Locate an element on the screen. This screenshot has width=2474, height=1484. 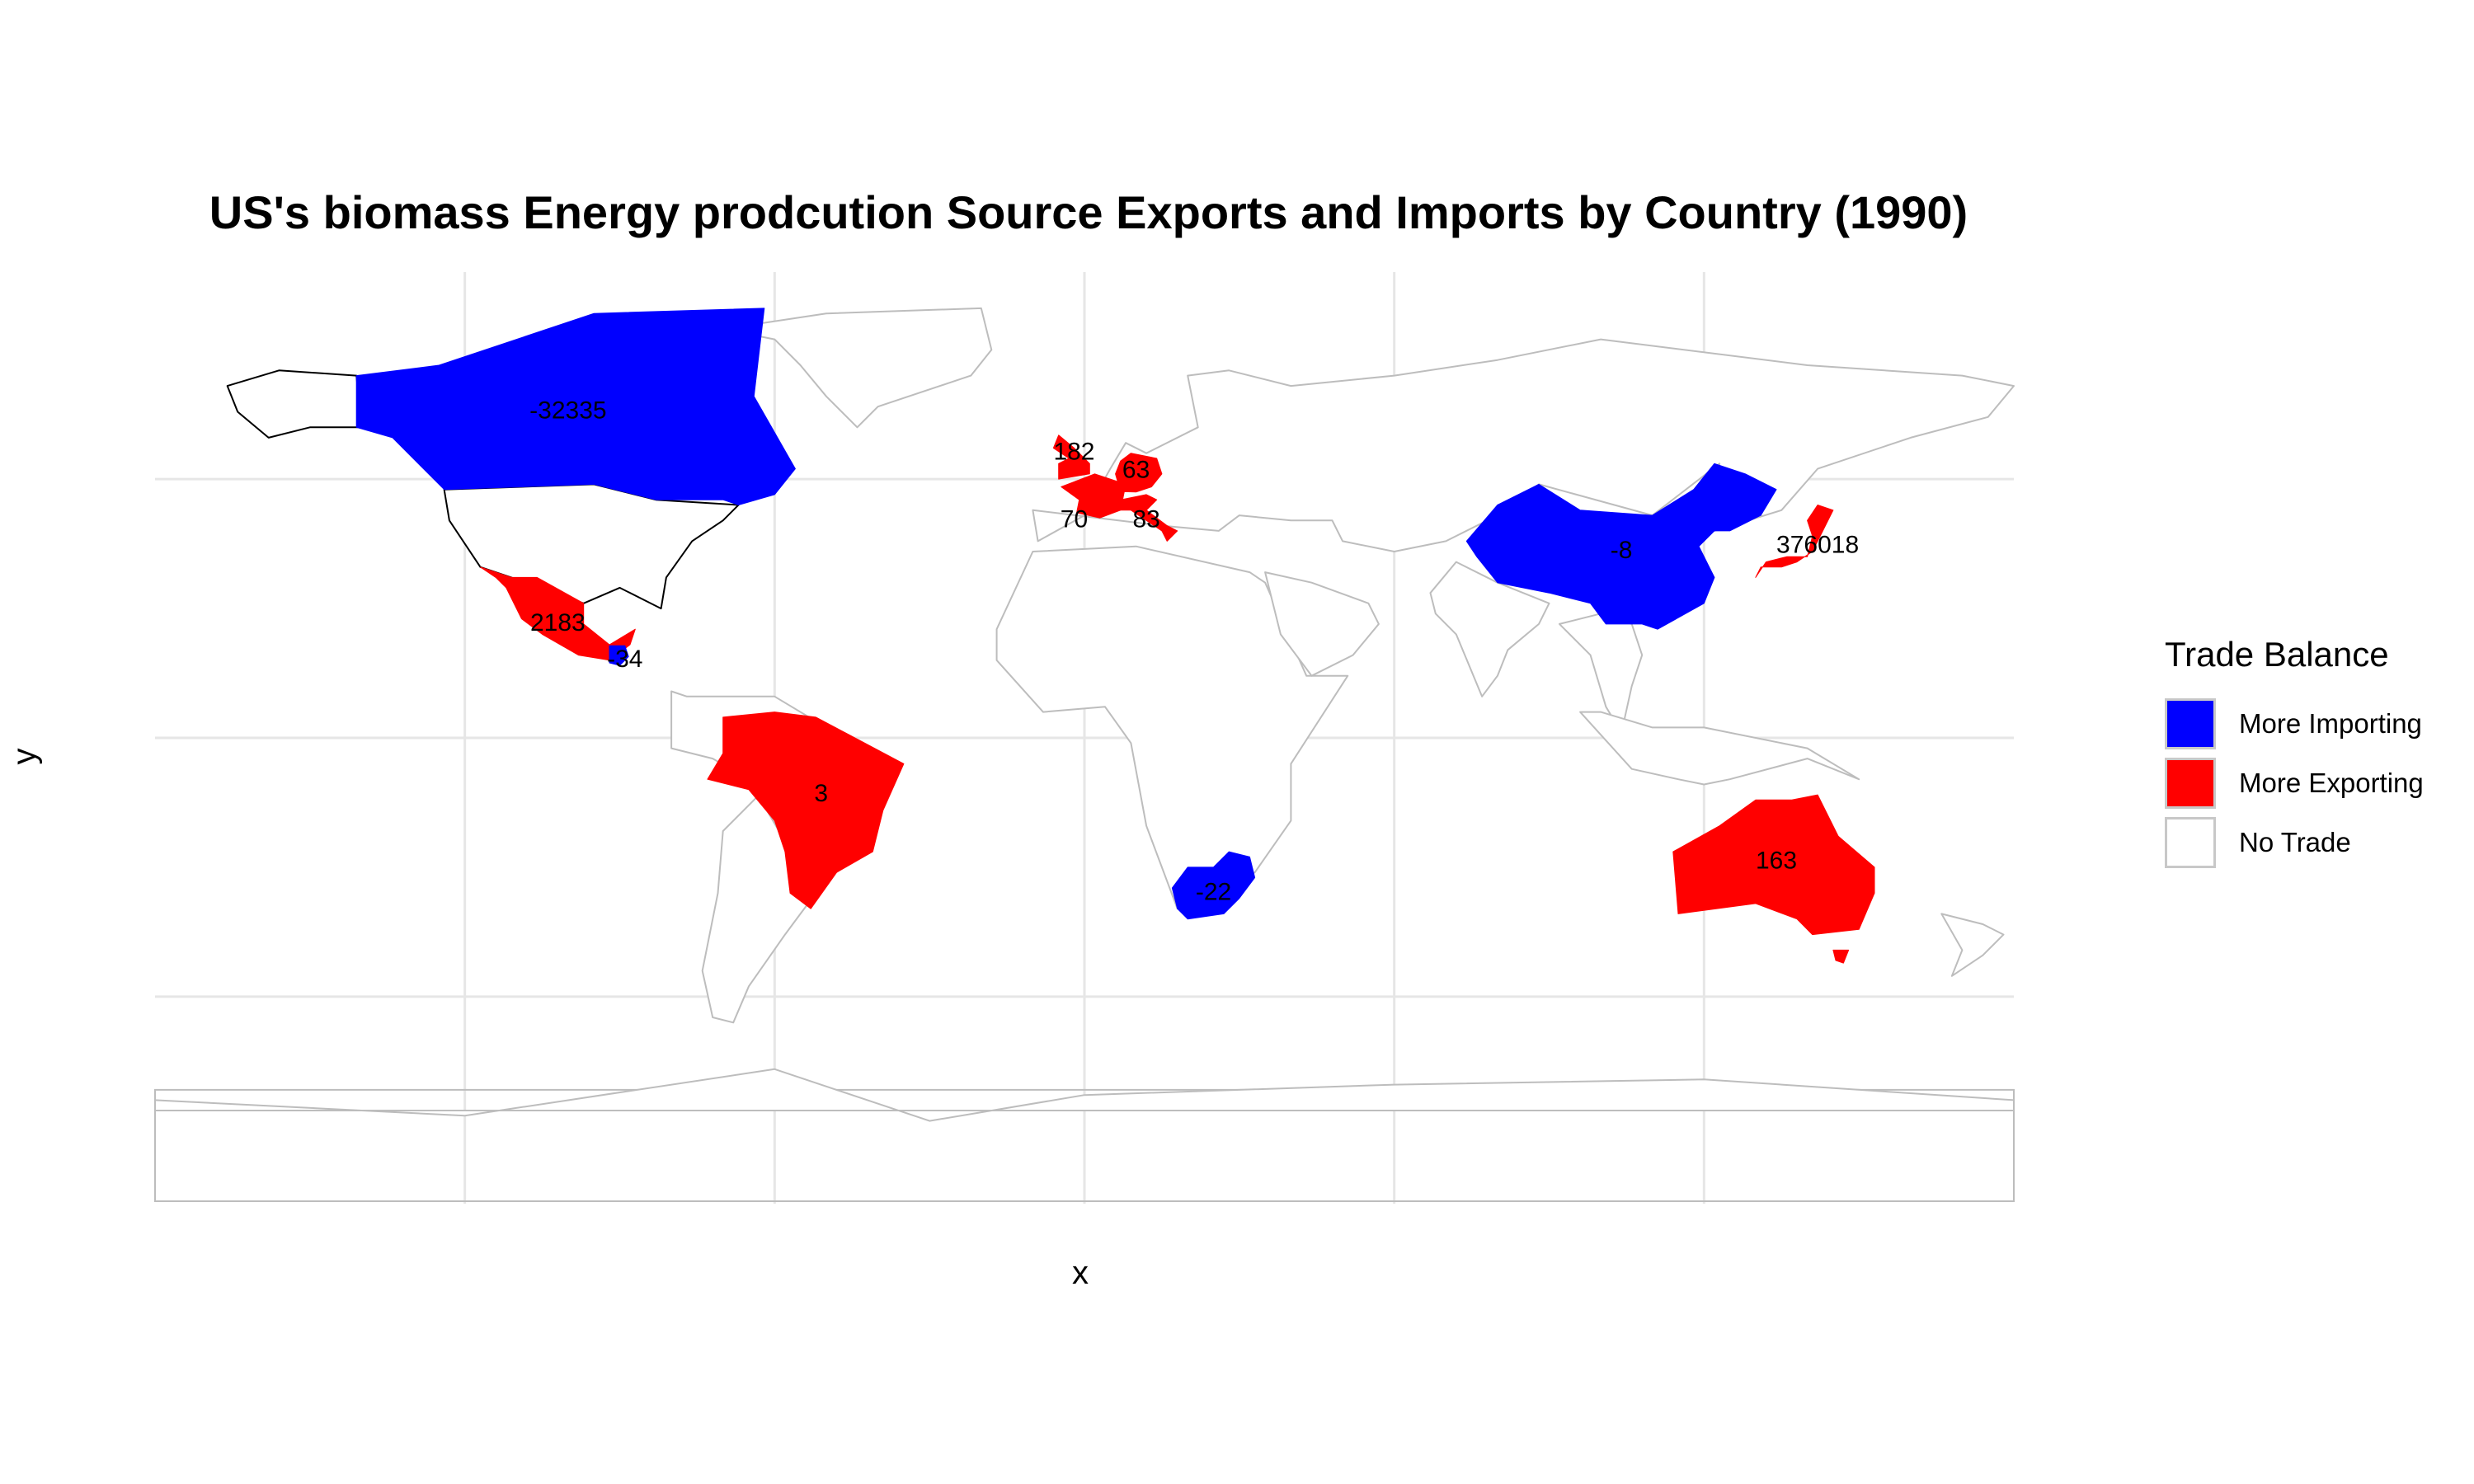
legend-label: No Trade is located at coordinates (2295, 842).